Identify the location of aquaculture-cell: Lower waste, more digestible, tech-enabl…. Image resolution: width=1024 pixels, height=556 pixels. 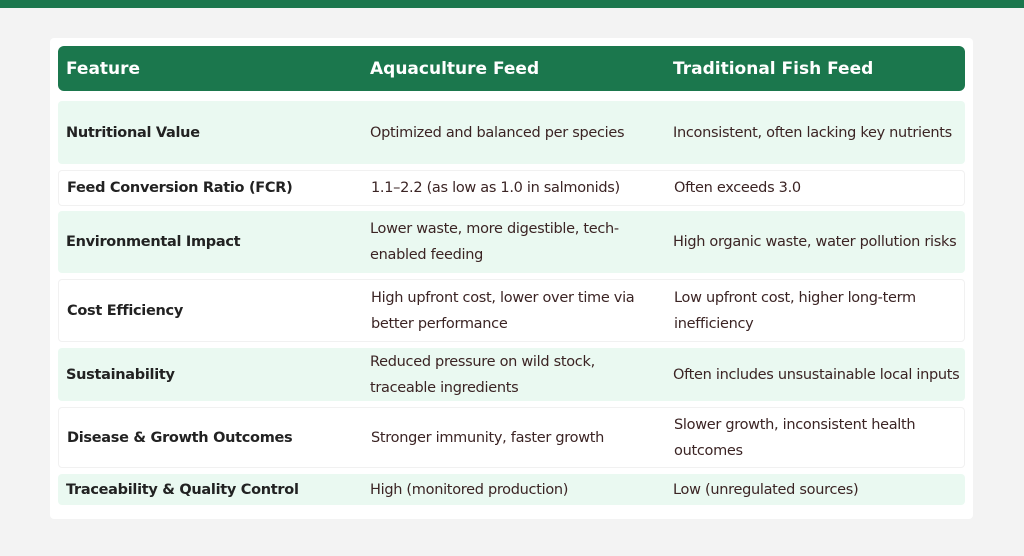
(494, 242).